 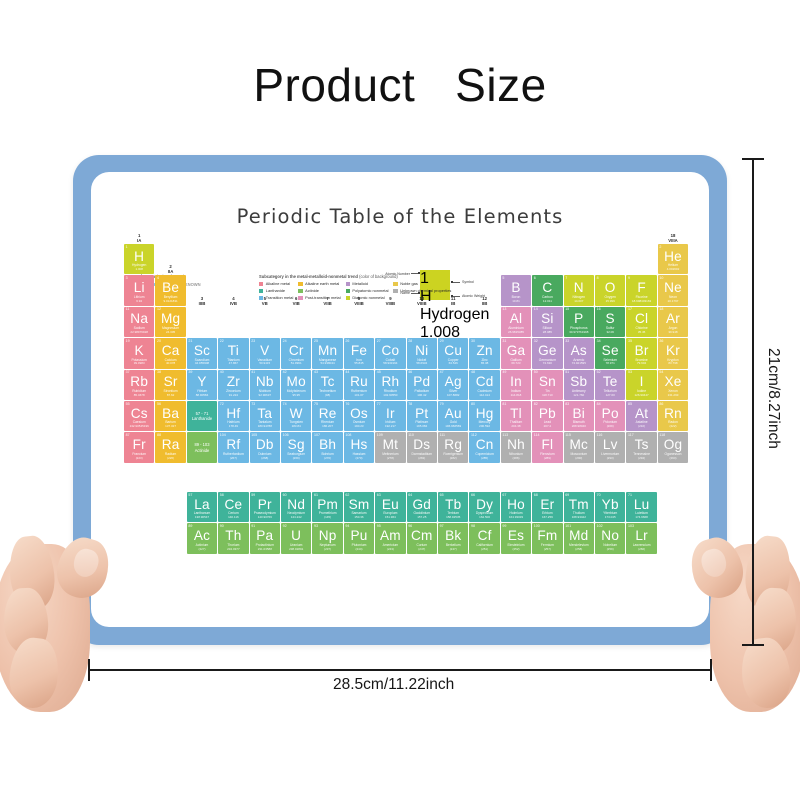 What do you see at coordinates (296, 384) in the screenshot?
I see `element-cell-Mo: 42 Mo Molybdenum 95.95` at bounding box center [296, 384].